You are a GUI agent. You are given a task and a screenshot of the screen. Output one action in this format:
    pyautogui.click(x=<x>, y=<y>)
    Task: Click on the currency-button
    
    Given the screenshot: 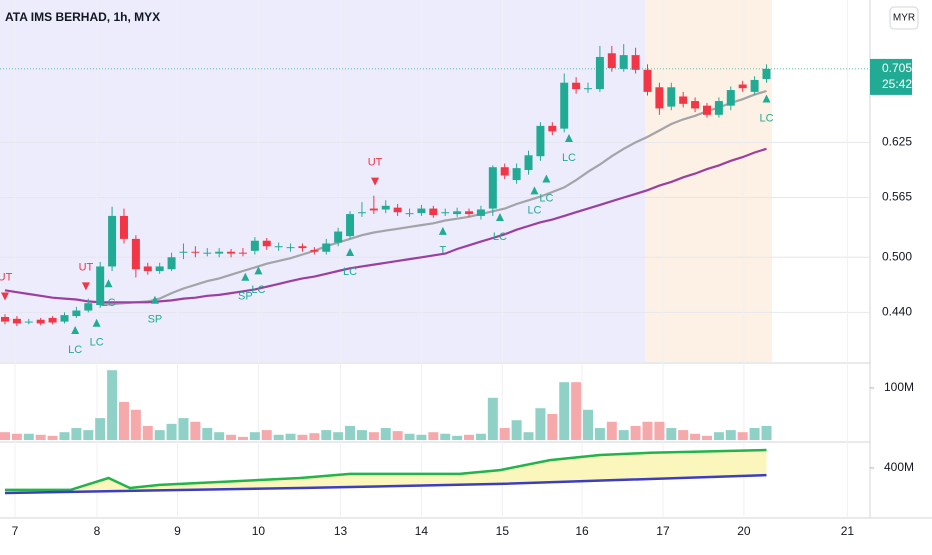 What is the action you would take?
    pyautogui.click(x=904, y=18)
    